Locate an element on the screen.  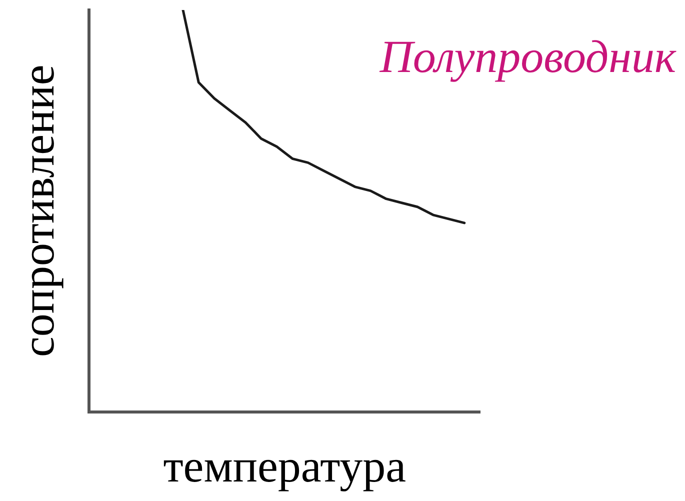
y-axis-title: сопротивление is located at coordinates (38, 211).